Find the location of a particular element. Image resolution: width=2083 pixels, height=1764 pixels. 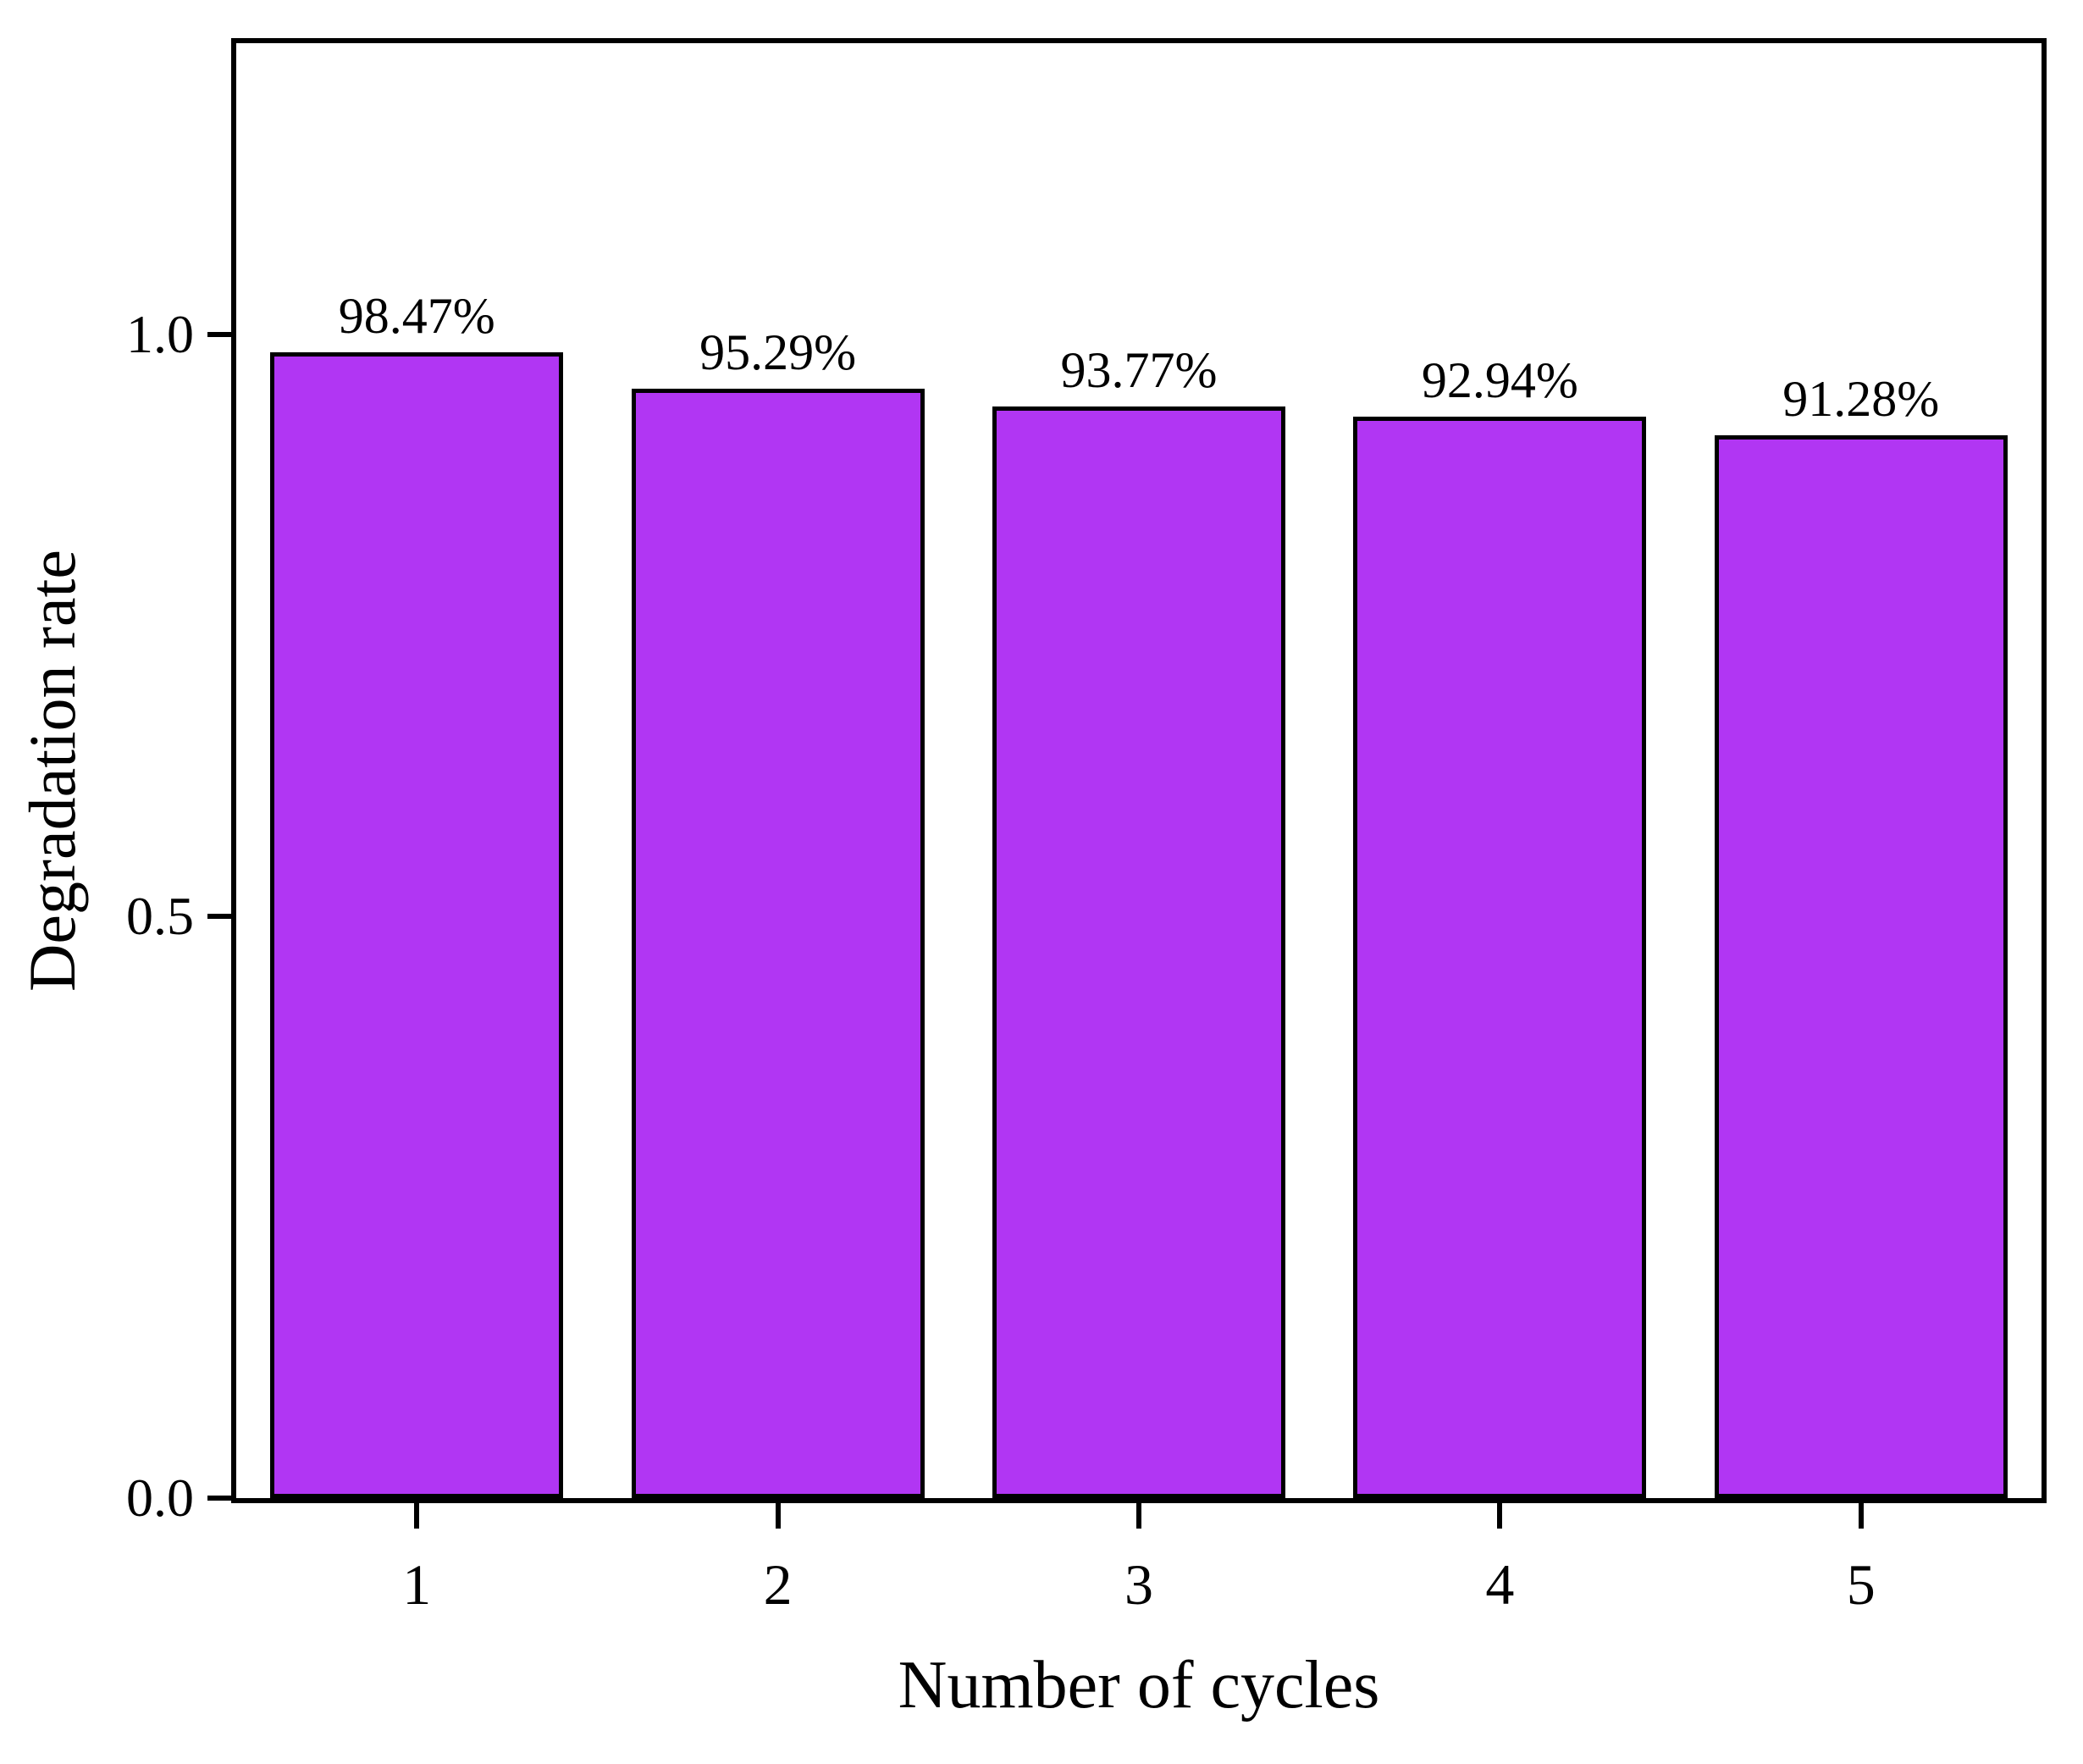

bar-value-label: 92.94% is located at coordinates (1499, 379).